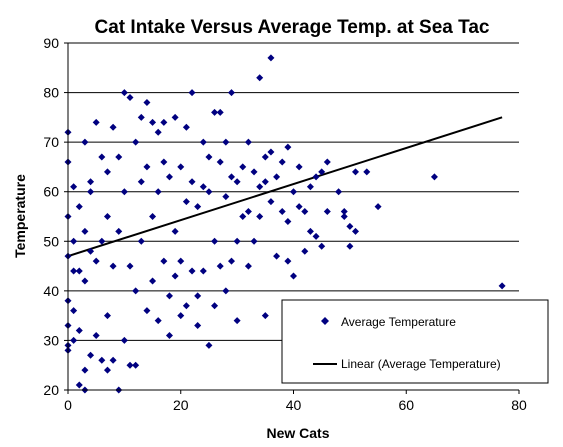 Image resolution: width=563 pixels, height=447 pixels. What do you see at coordinates (51, 142) in the screenshot?
I see `y-tick-label: 70` at bounding box center [51, 142].